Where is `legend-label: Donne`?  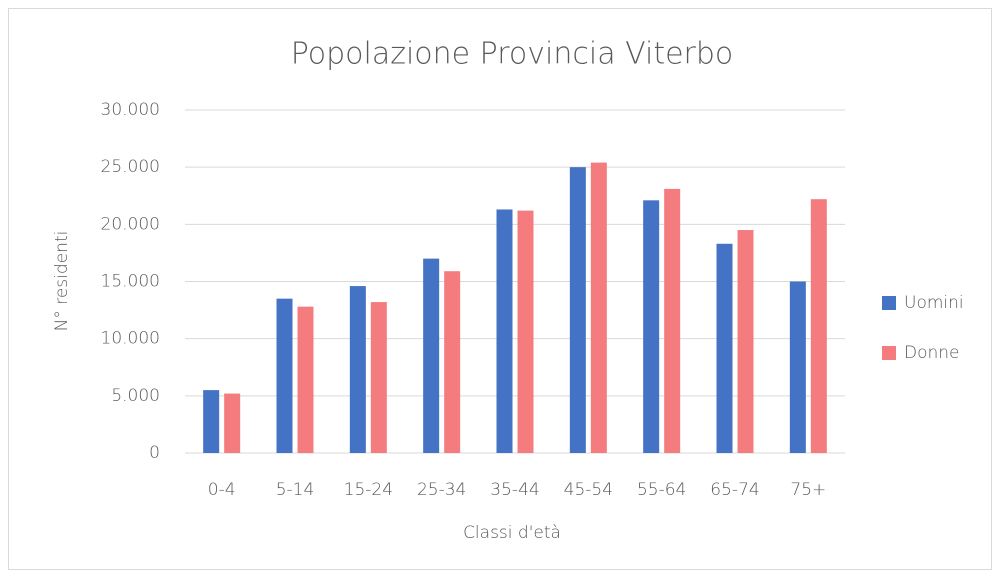
legend-label: Donne is located at coordinates (932, 353).